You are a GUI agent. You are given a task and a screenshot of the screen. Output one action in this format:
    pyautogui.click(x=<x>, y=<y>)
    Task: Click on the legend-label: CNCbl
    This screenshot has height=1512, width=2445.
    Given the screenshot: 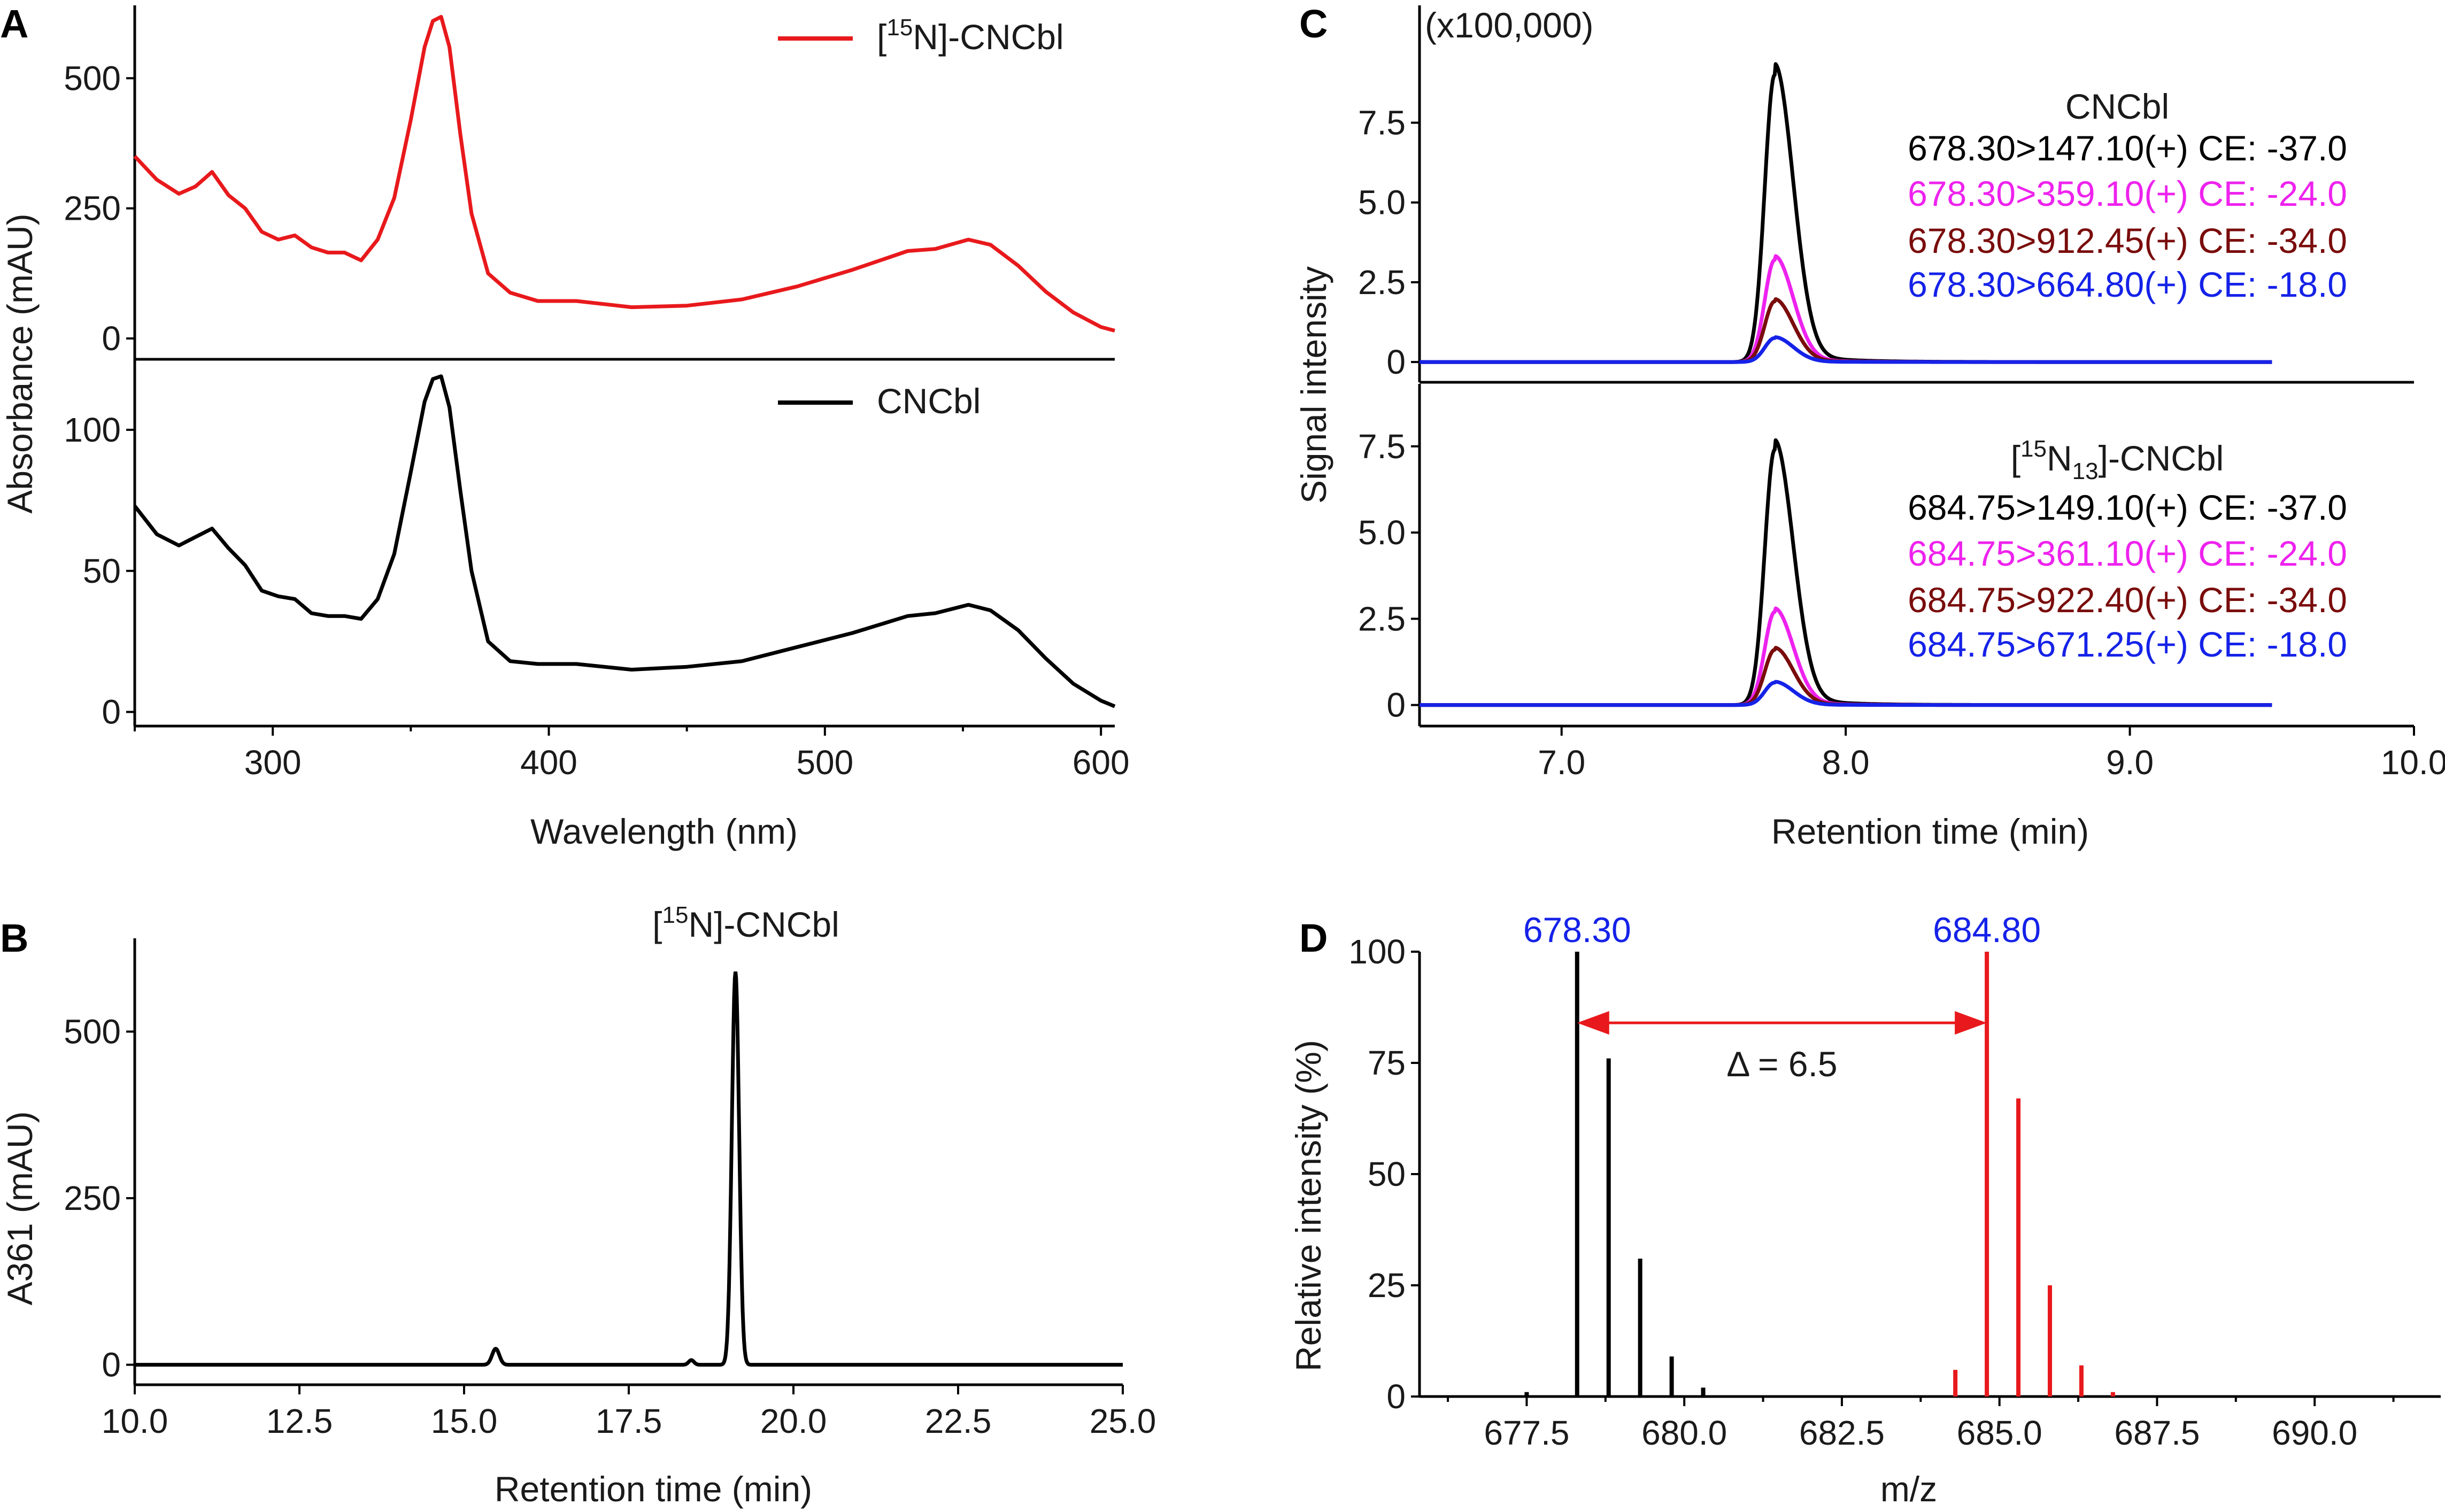 What is the action you would take?
    pyautogui.click(x=929, y=401)
    